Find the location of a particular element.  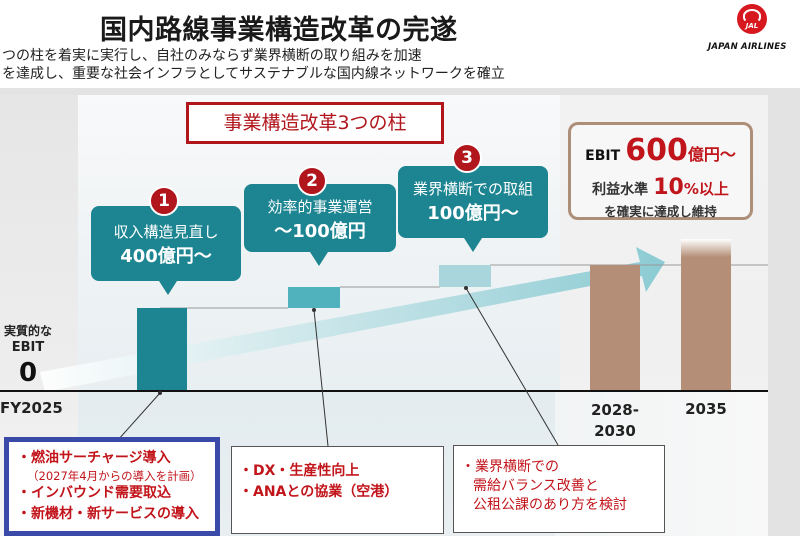

pillar-number-badge-3: 3 is located at coordinates (467, 158).